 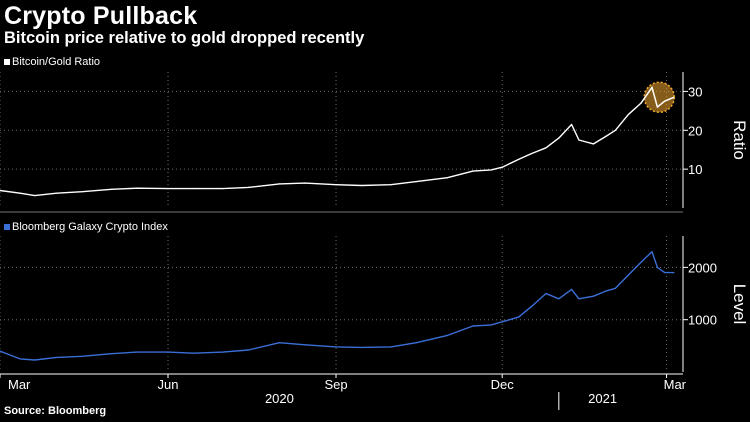 What do you see at coordinates (695, 91) in the screenshot?
I see `ratio-ytick-label: 30` at bounding box center [695, 91].